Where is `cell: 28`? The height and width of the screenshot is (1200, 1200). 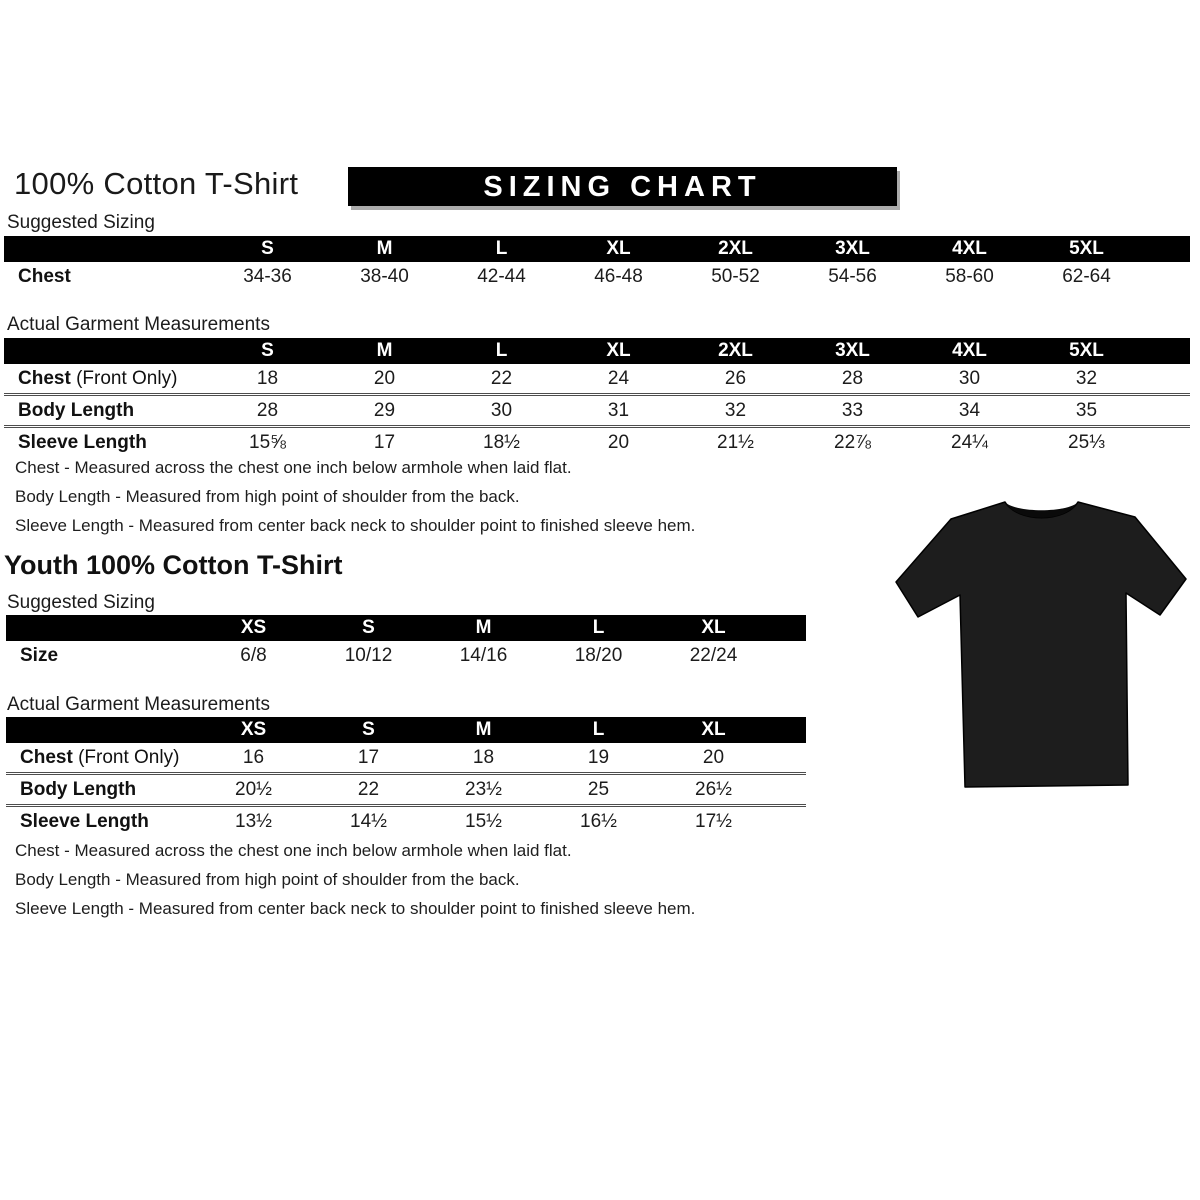 cell: 28 is located at coordinates (267, 410).